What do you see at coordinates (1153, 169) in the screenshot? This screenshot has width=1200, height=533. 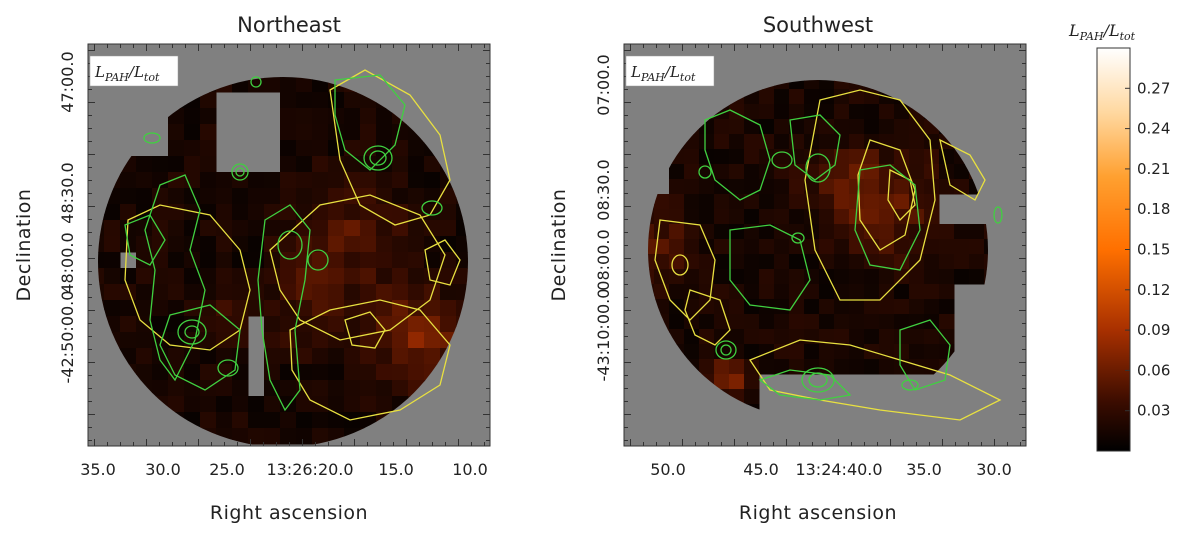 I see `colorbar-tick-label: 0.21` at bounding box center [1153, 169].